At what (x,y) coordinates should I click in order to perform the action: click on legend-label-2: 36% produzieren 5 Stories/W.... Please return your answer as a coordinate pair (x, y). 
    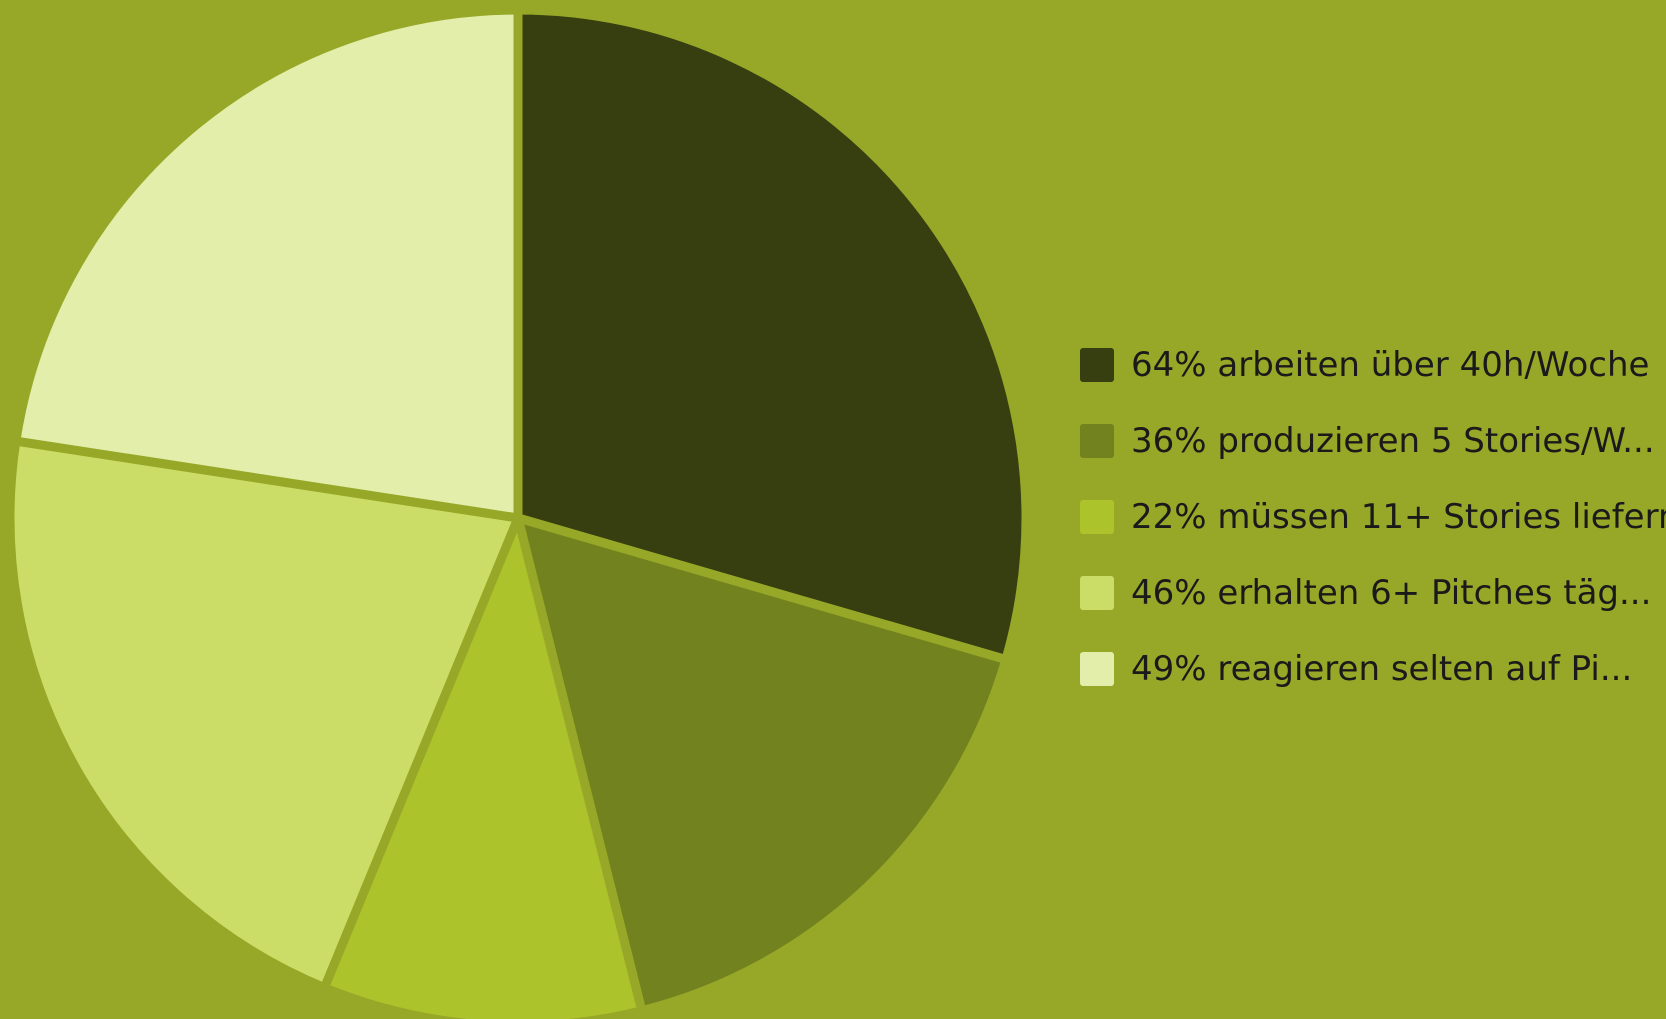
    Looking at the image, I should click on (1393, 441).